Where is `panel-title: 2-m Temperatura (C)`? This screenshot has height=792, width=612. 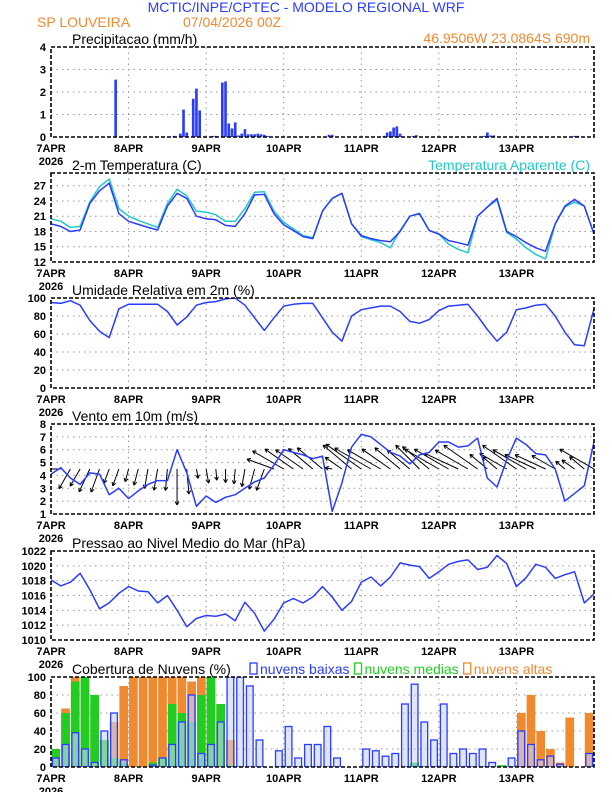
panel-title: 2-m Temperatura (C) is located at coordinates (137, 165).